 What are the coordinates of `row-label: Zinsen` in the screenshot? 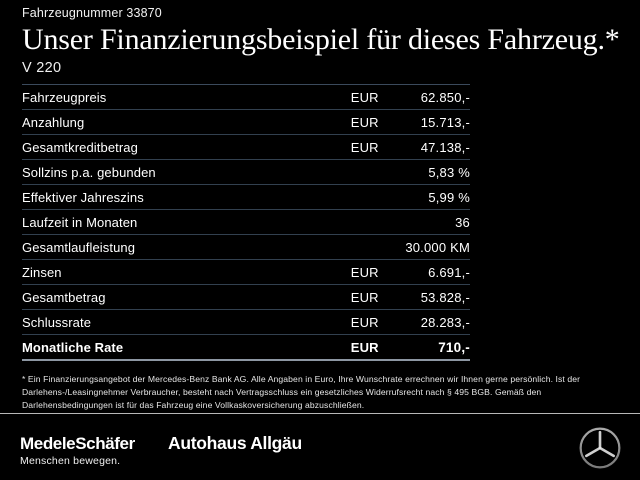 It's located at (174, 272).